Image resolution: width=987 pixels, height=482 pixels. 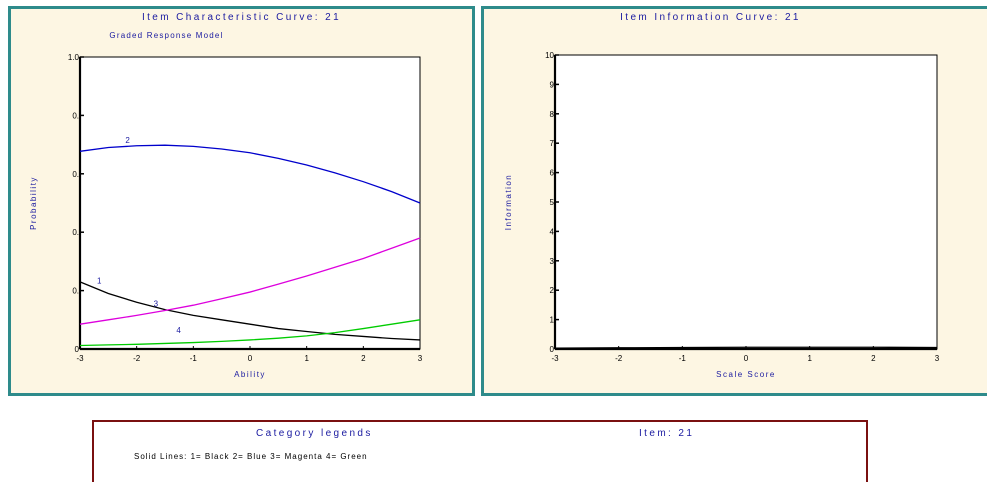 What do you see at coordinates (363, 358) in the screenshot?
I see `icc-x-tick-label: 2` at bounding box center [363, 358].